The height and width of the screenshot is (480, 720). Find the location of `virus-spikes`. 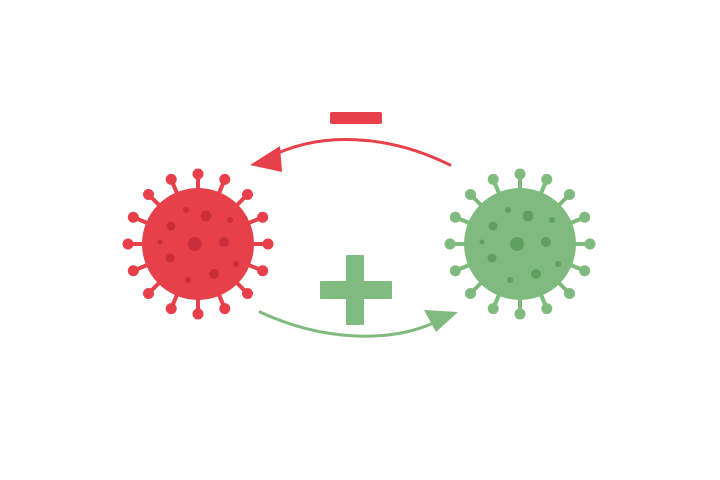

virus-spikes is located at coordinates (520, 244).